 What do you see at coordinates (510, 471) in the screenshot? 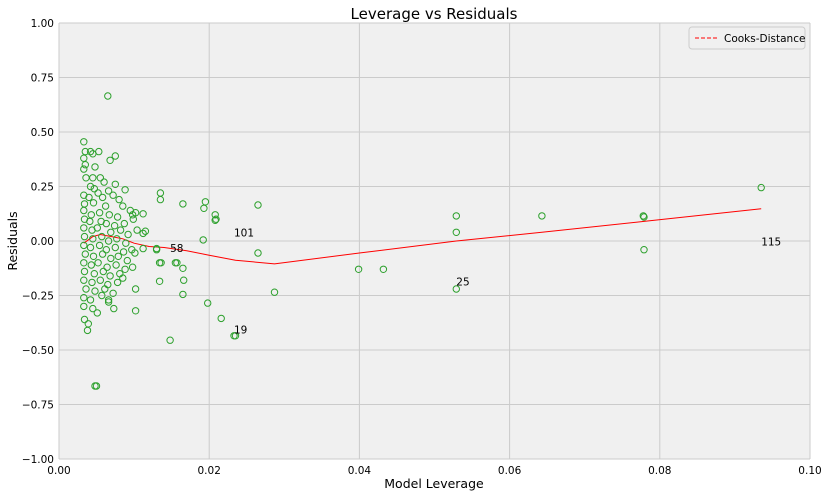
I see `x-tick-label: 0.06` at bounding box center [510, 471].